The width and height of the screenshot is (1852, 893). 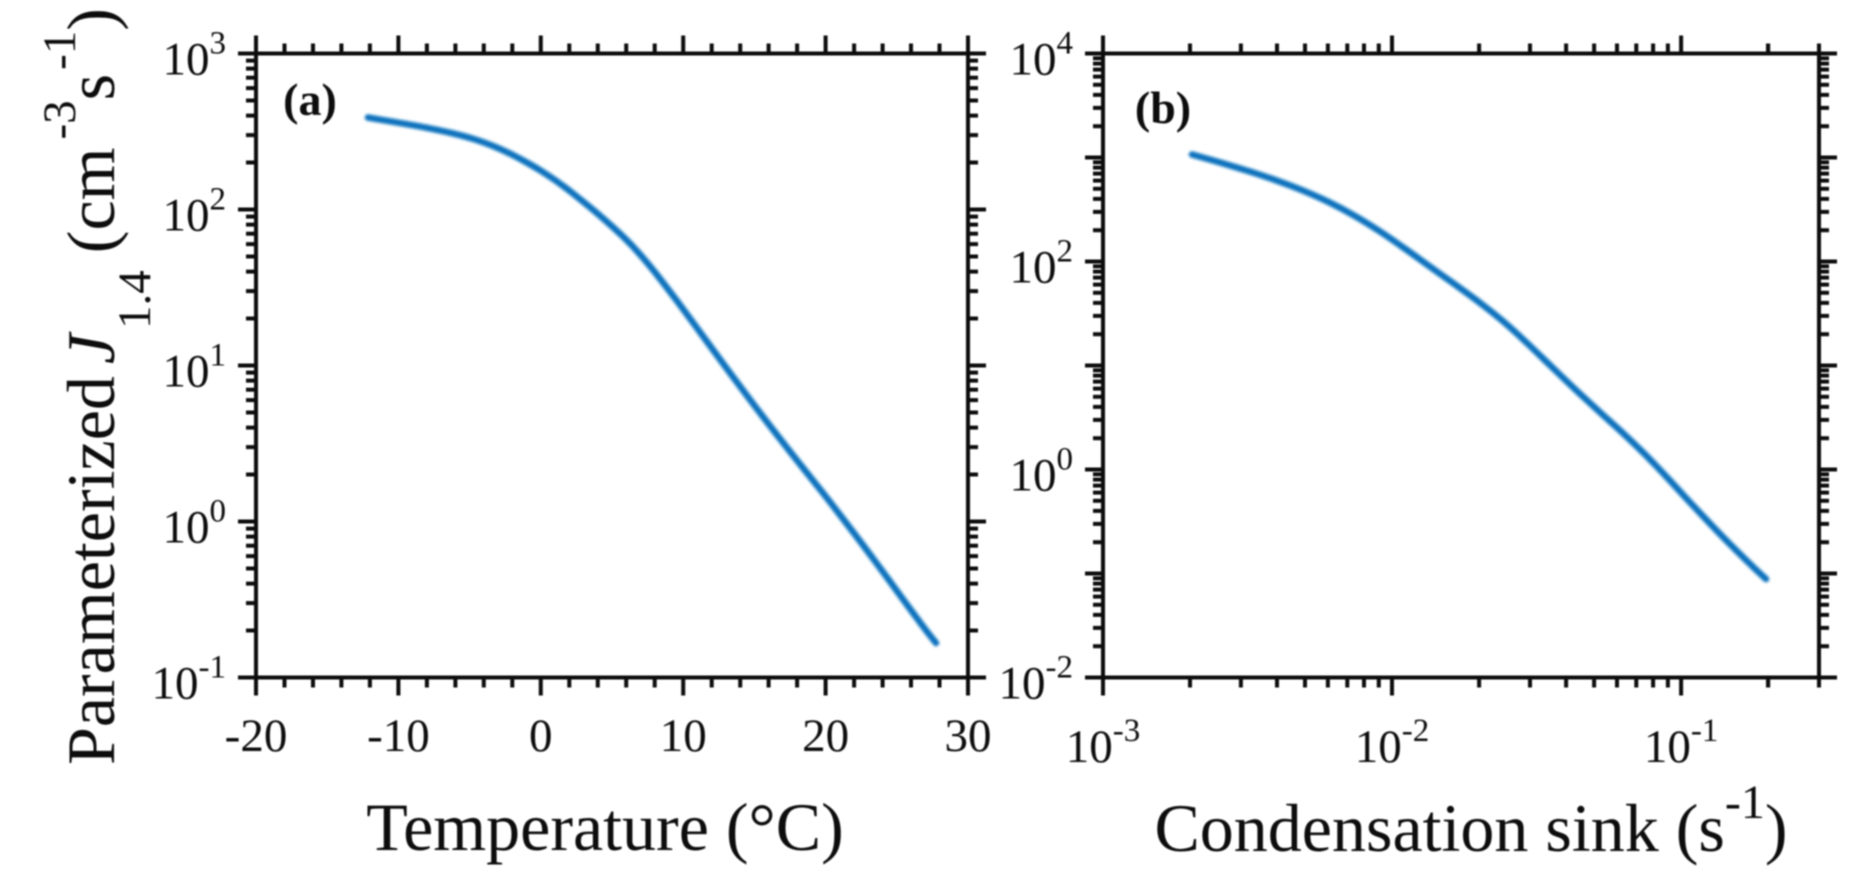 What do you see at coordinates (604, 827) in the screenshot?
I see `svg-text: Temperature (°C)` at bounding box center [604, 827].